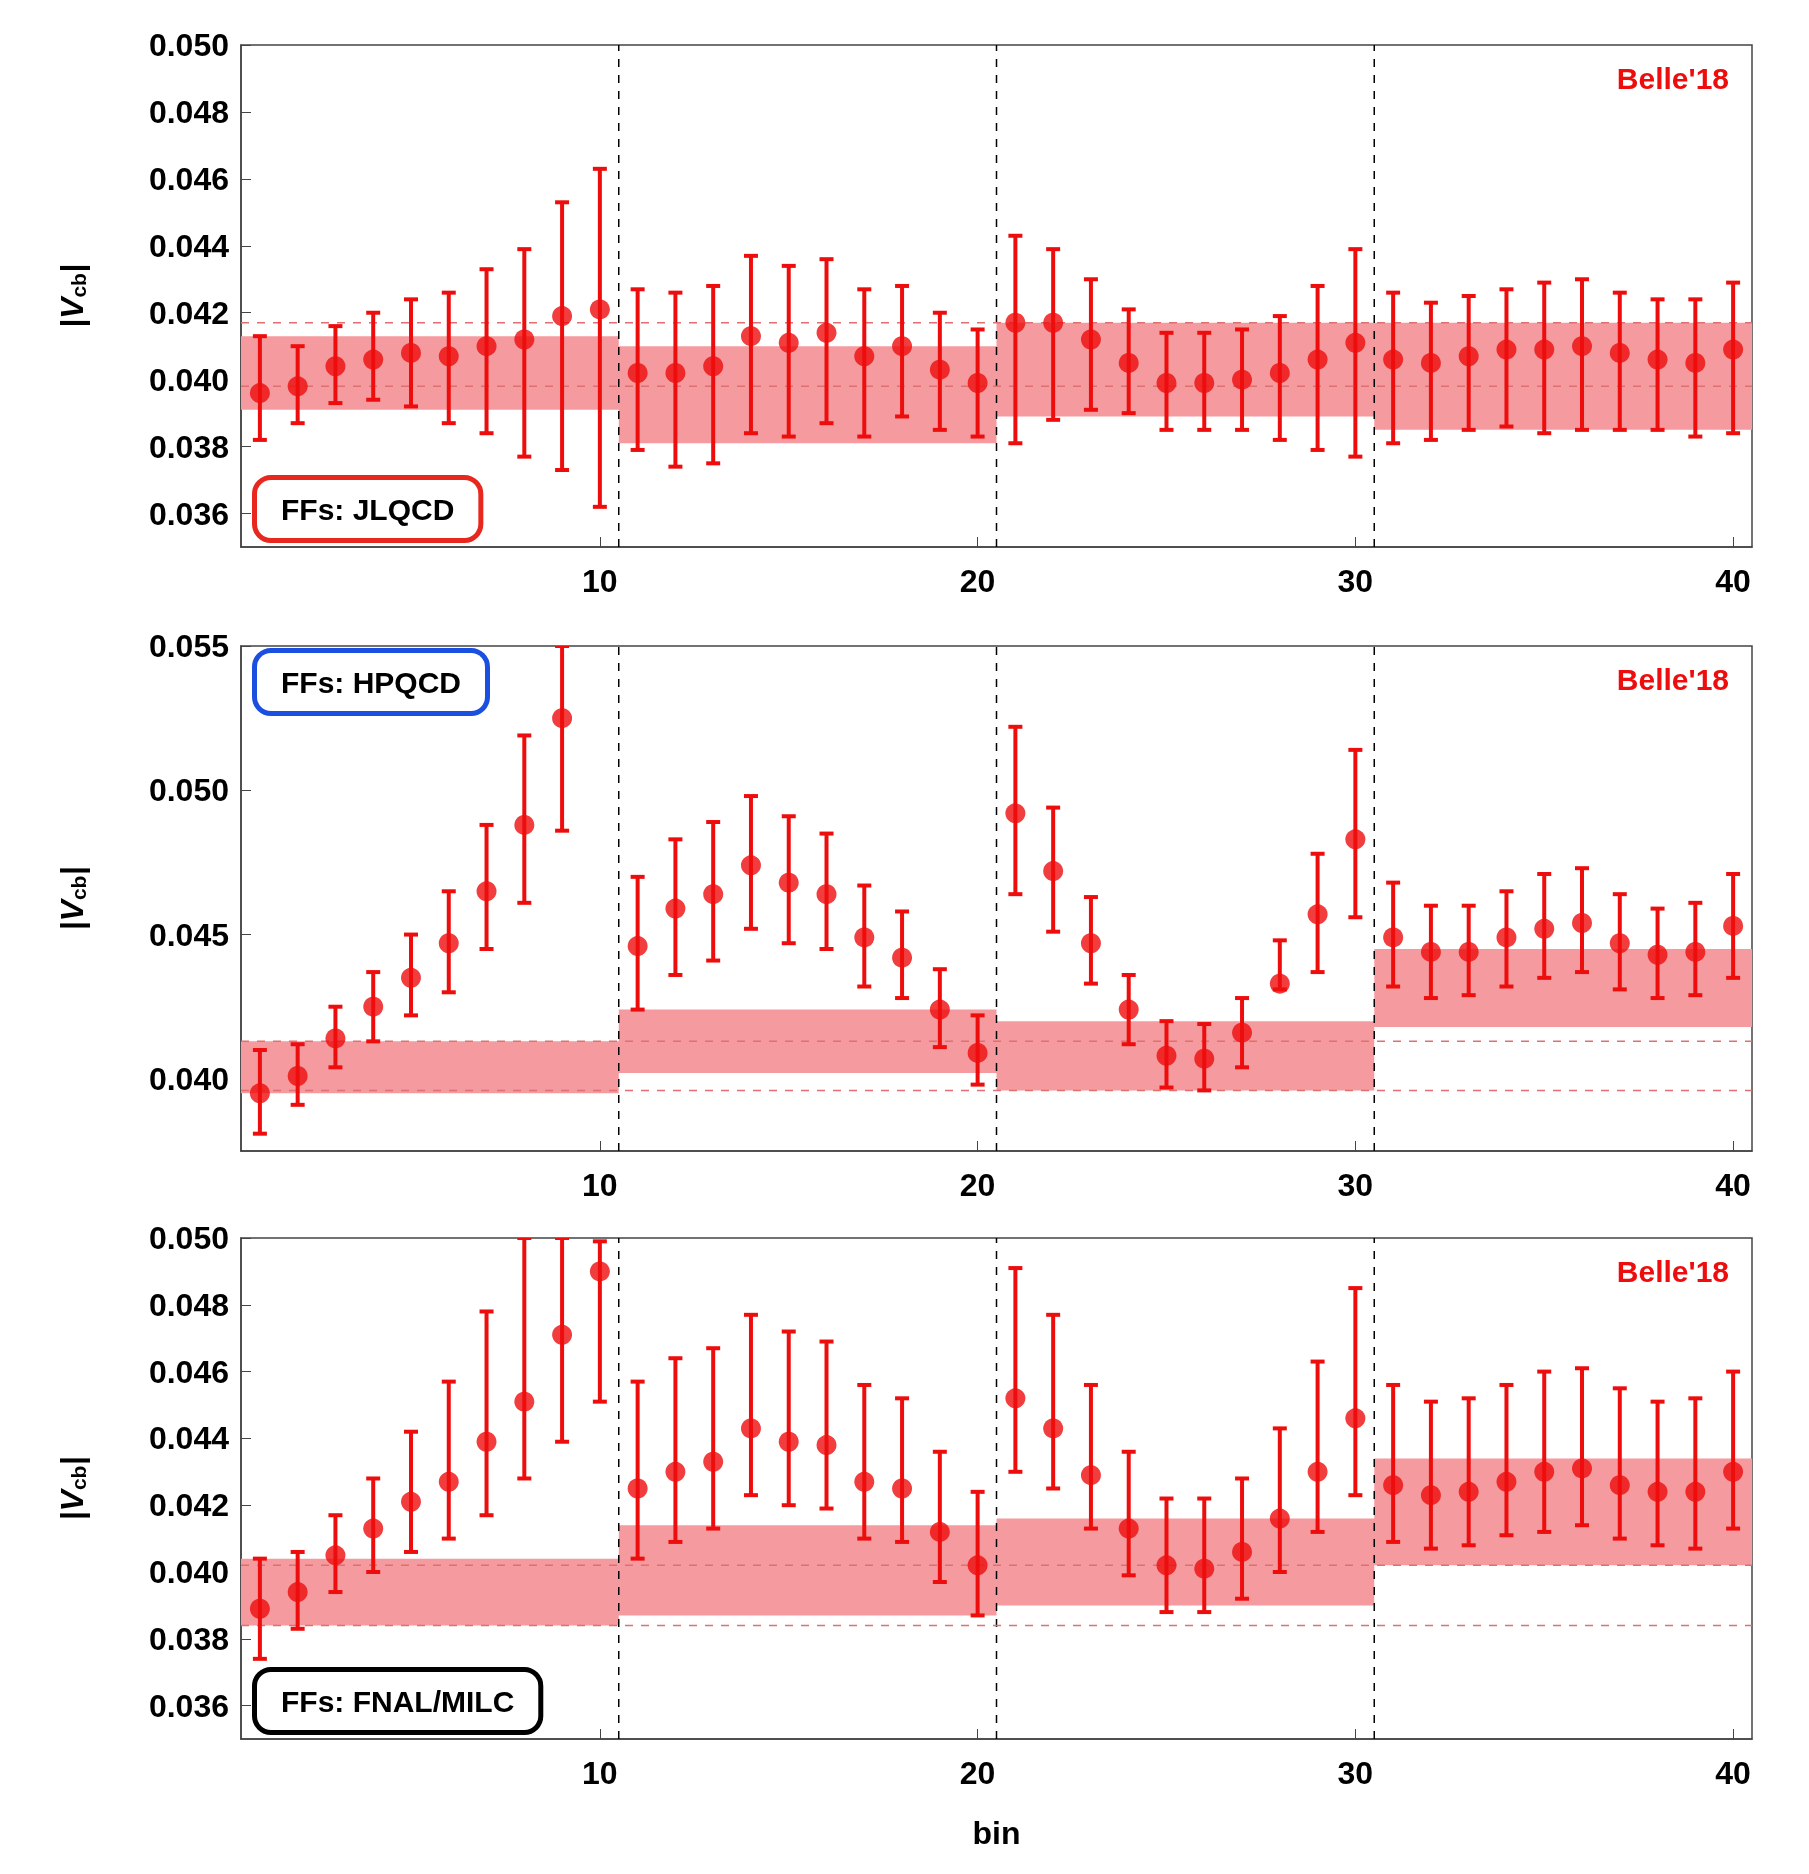  Describe the element at coordinates (368, 509) in the screenshot. I see `annotation: FFs: JLQCD` at that location.